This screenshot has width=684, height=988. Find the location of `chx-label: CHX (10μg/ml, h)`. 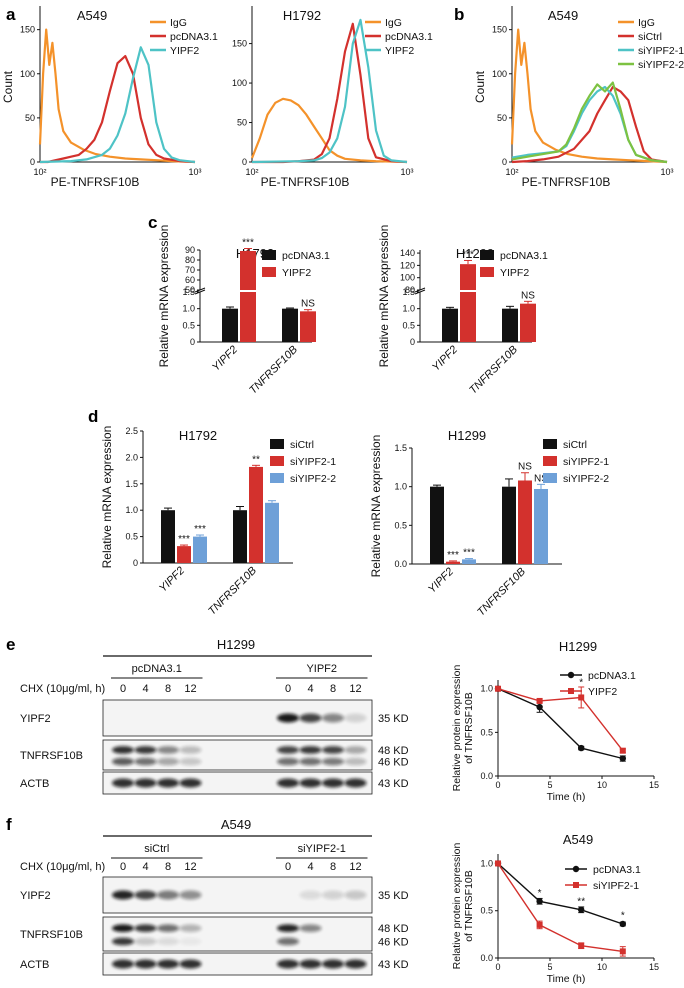

chx-label: CHX (10μg/ml, h) is located at coordinates (62, 867).